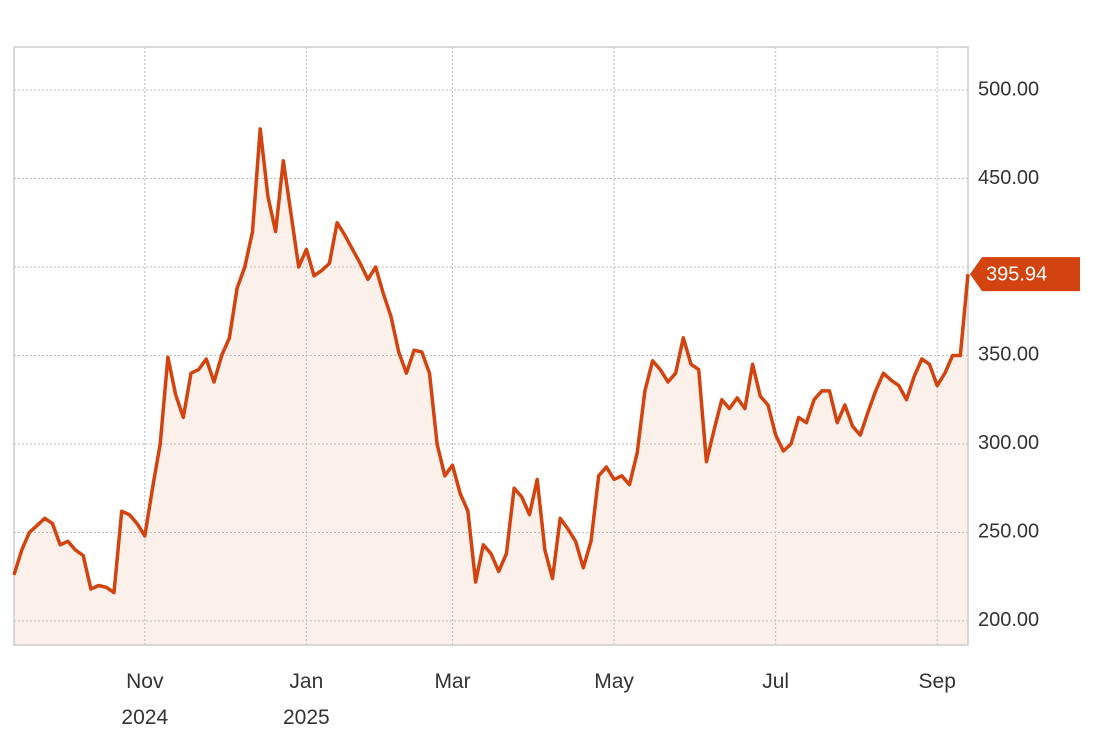  I want to click on x-tick-label: Jul, so click(776, 681).